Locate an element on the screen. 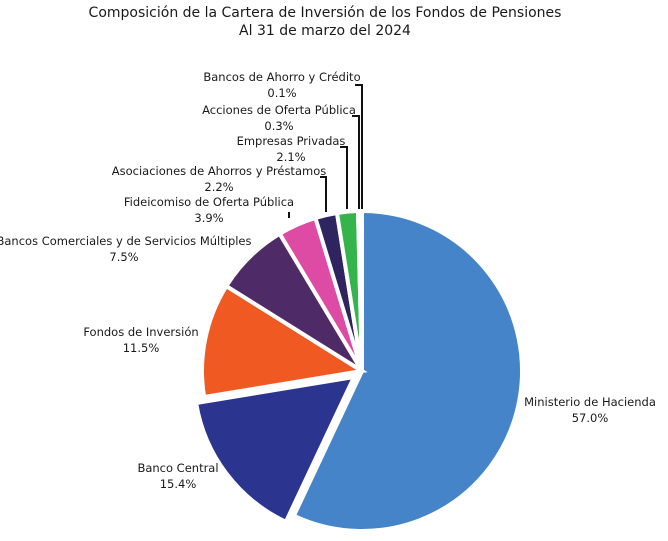 Image resolution: width=668 pixels, height=541 pixels. slice-value-9: 0.1% is located at coordinates (281, 93).